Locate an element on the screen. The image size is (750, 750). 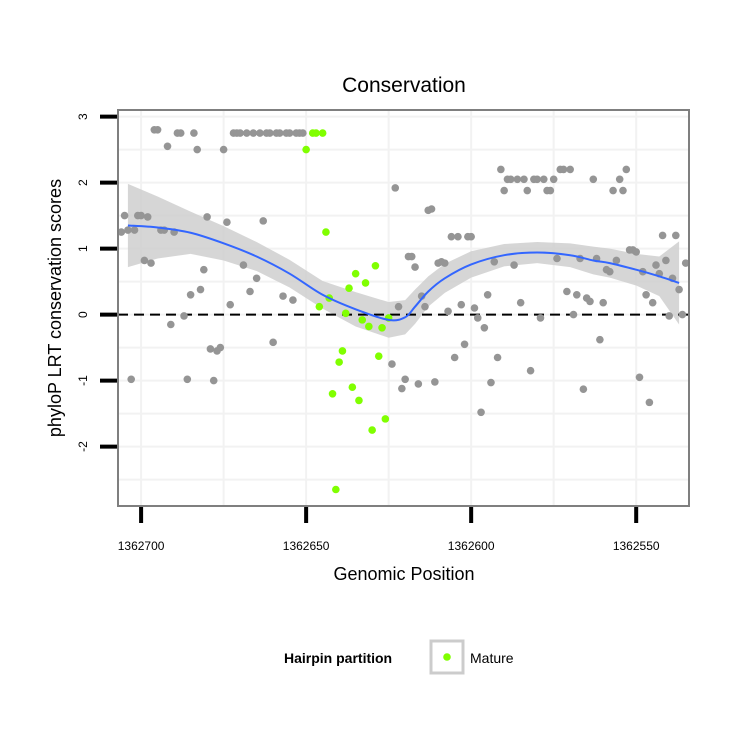
x-tick-label: 1362650 is located at coordinates (306, 546).